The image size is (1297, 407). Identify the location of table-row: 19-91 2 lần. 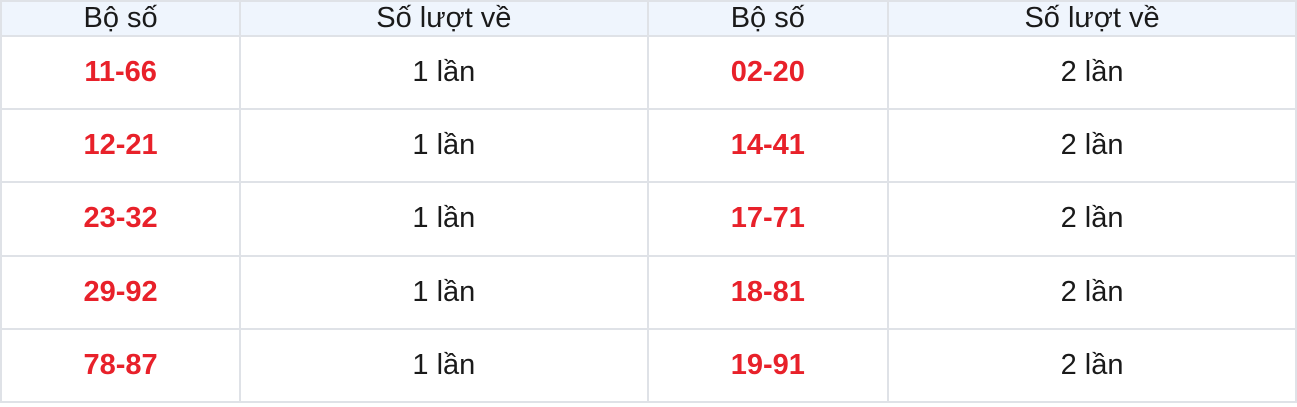
(972, 365).